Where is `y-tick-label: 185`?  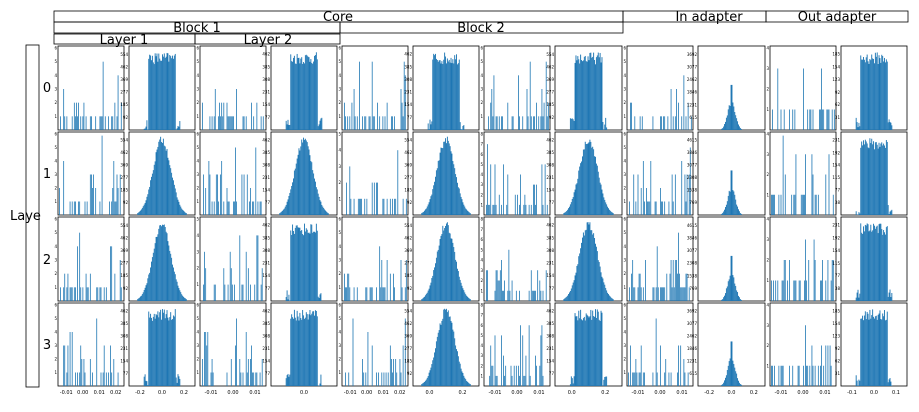 y-tick-label: 185 is located at coordinates (408, 275).